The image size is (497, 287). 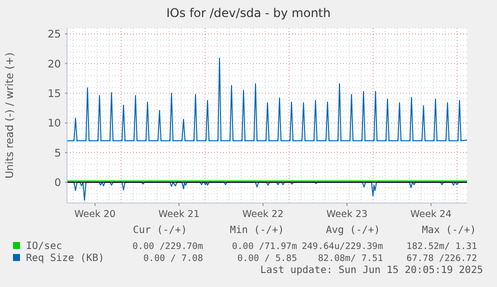 What do you see at coordinates (95, 214) in the screenshot?
I see `x-tick-label: Week 20` at bounding box center [95, 214].